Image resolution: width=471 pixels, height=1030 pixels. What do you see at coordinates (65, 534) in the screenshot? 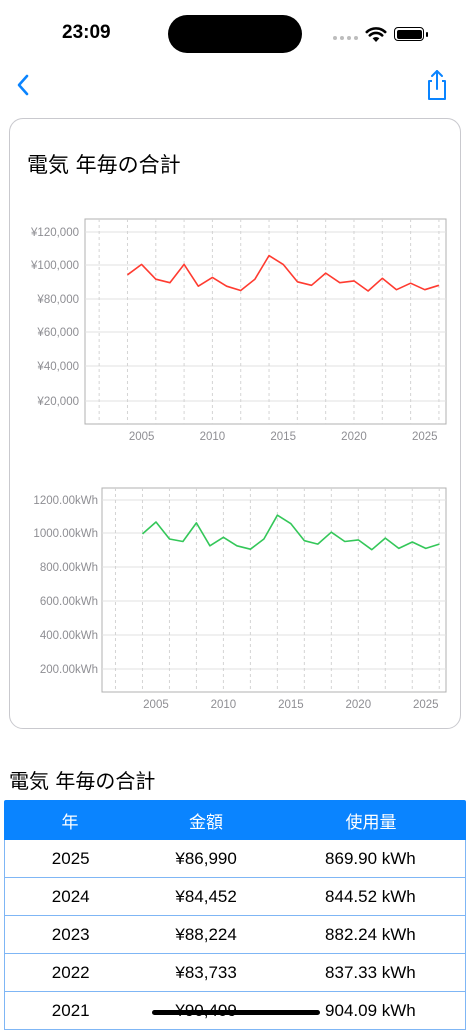
I see `y-tick-label: 1000.00kWh` at bounding box center [65, 534].